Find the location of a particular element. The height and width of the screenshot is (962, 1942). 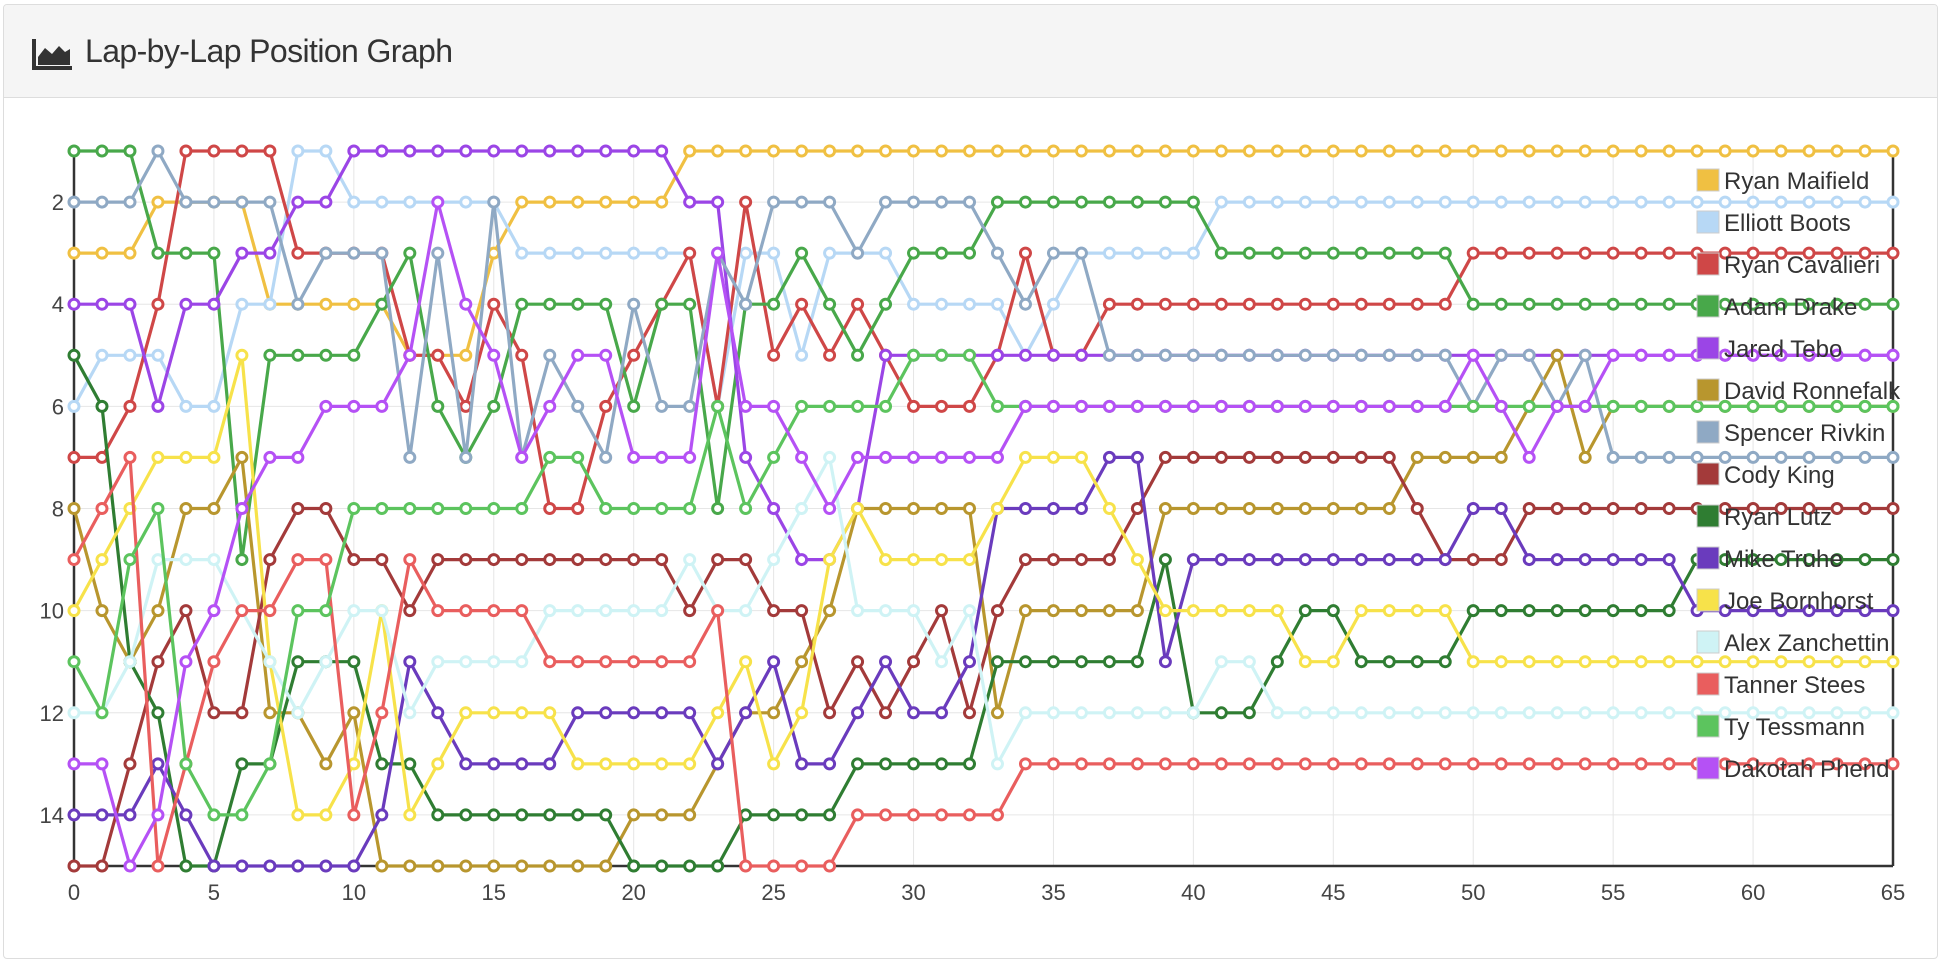

x-tick-label: 35 is located at coordinates (1053, 892).